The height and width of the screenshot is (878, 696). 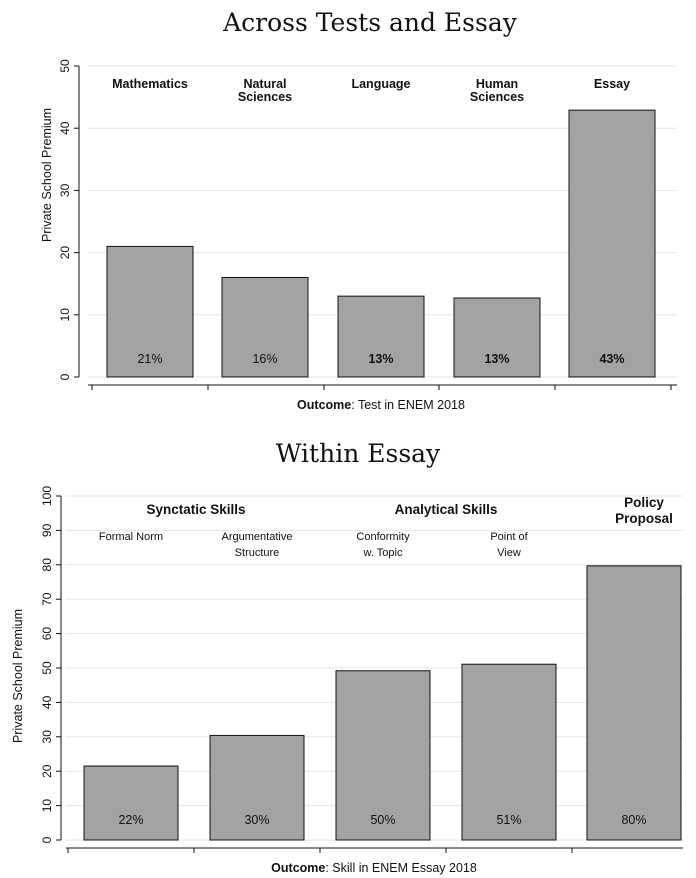 I want to click on chart-1-data-labels: 21% 16% 13% 13% 43%, so click(x=380, y=359).